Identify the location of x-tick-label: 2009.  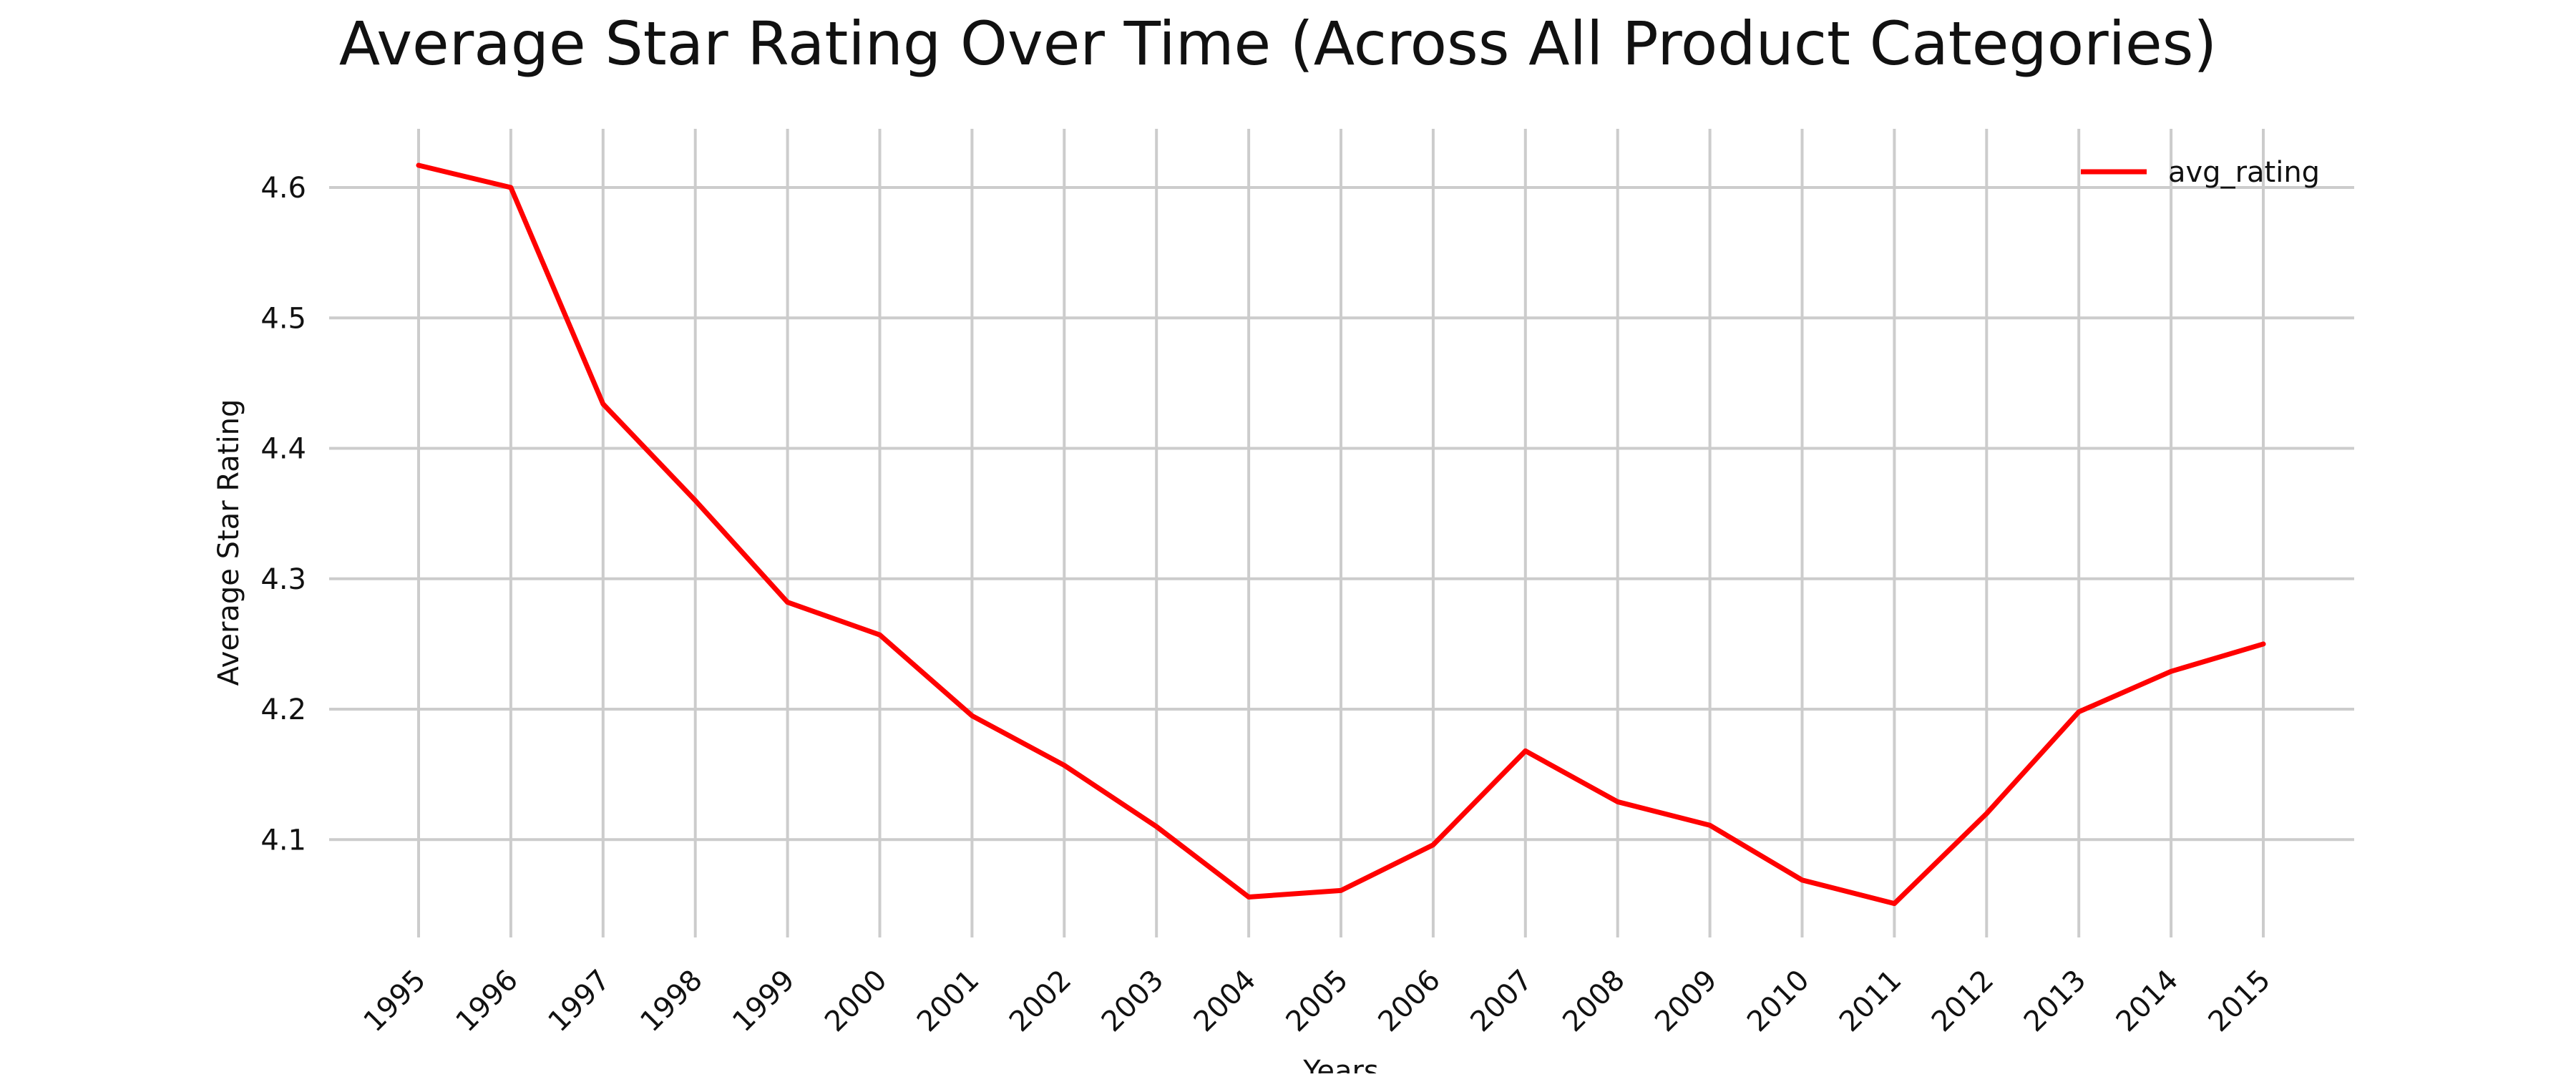
(1686, 1002).